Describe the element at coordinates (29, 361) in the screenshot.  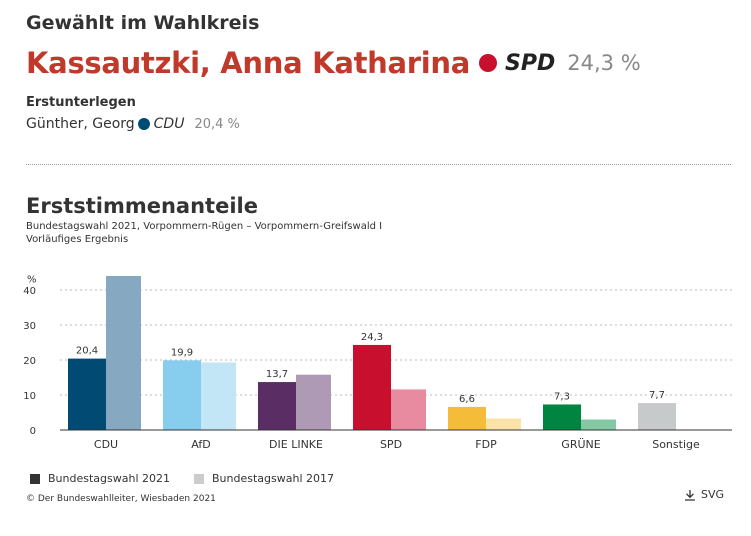
I see `y-tick-label: 20` at that location.